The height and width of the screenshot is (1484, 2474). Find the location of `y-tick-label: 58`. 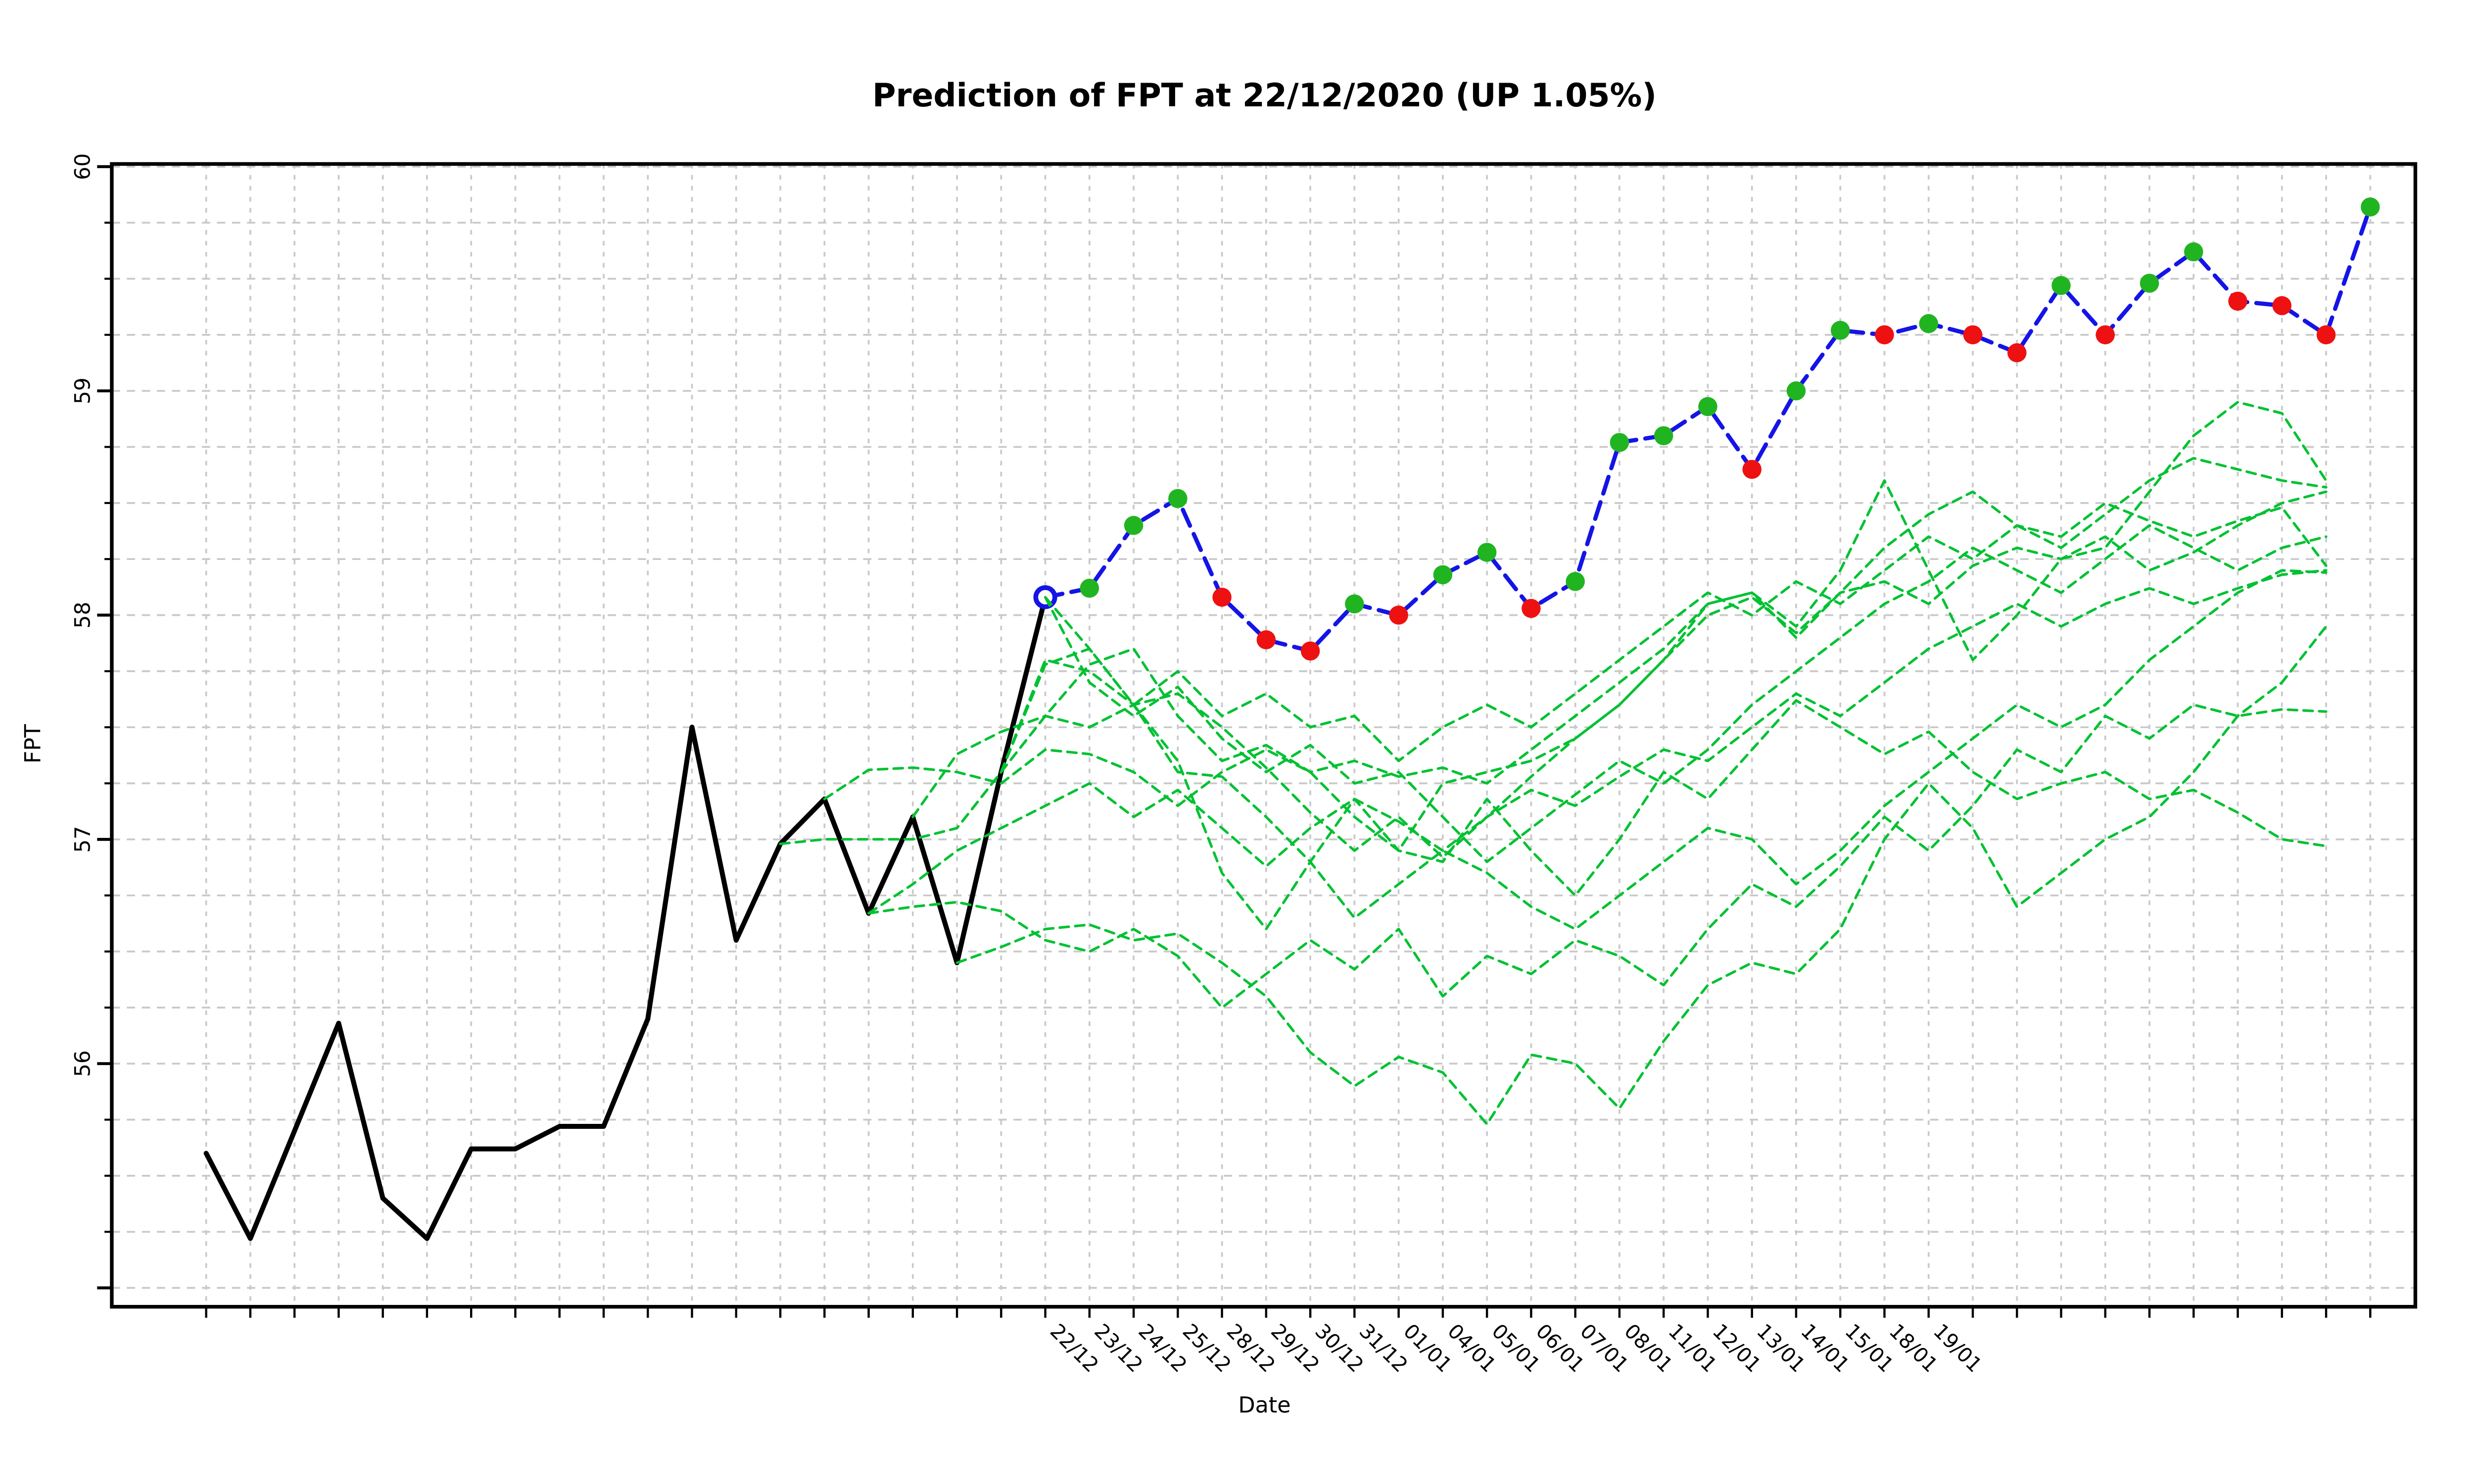

y-tick-label: 58 is located at coordinates (82, 615).